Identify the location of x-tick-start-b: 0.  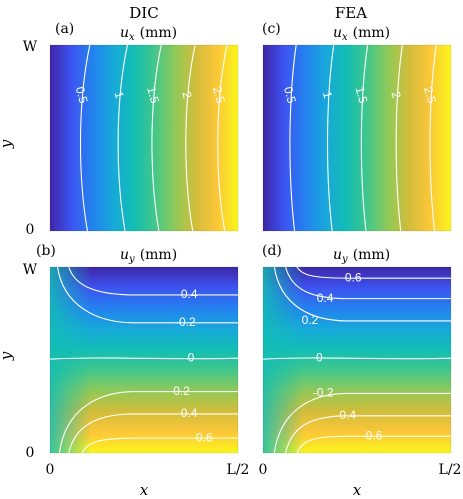
(50, 470).